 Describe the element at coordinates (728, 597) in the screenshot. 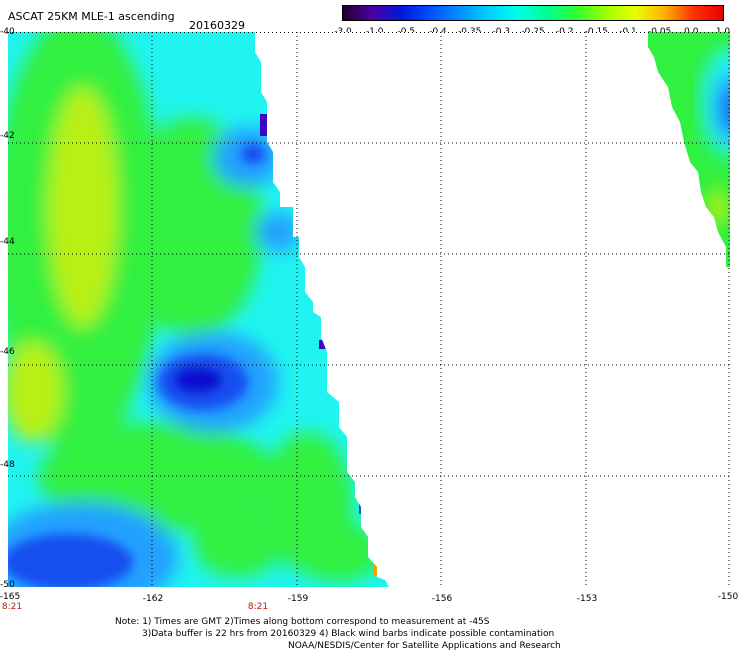

I see `lon-label: -150` at that location.